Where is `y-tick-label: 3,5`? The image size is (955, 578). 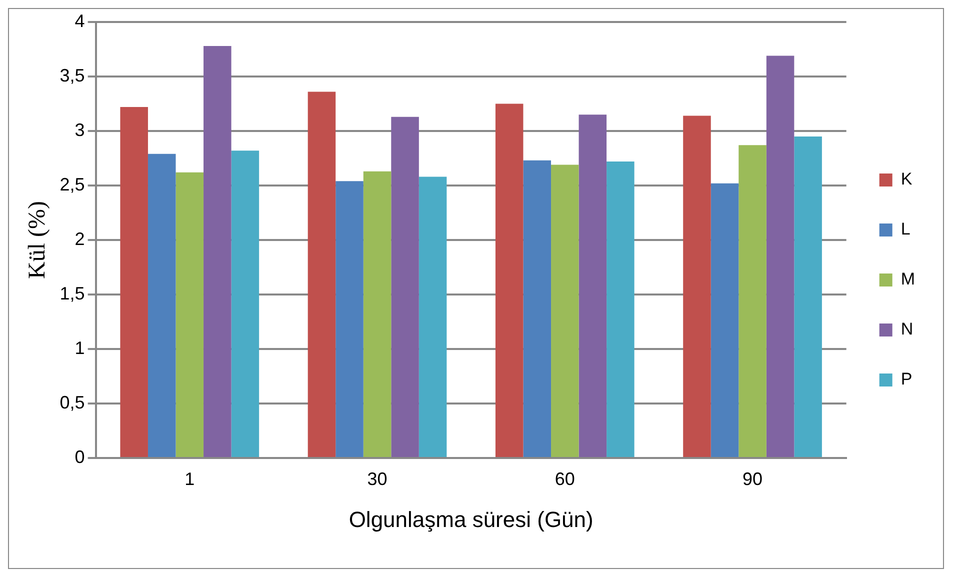
y-tick-label: 3,5 is located at coordinates (72, 75).